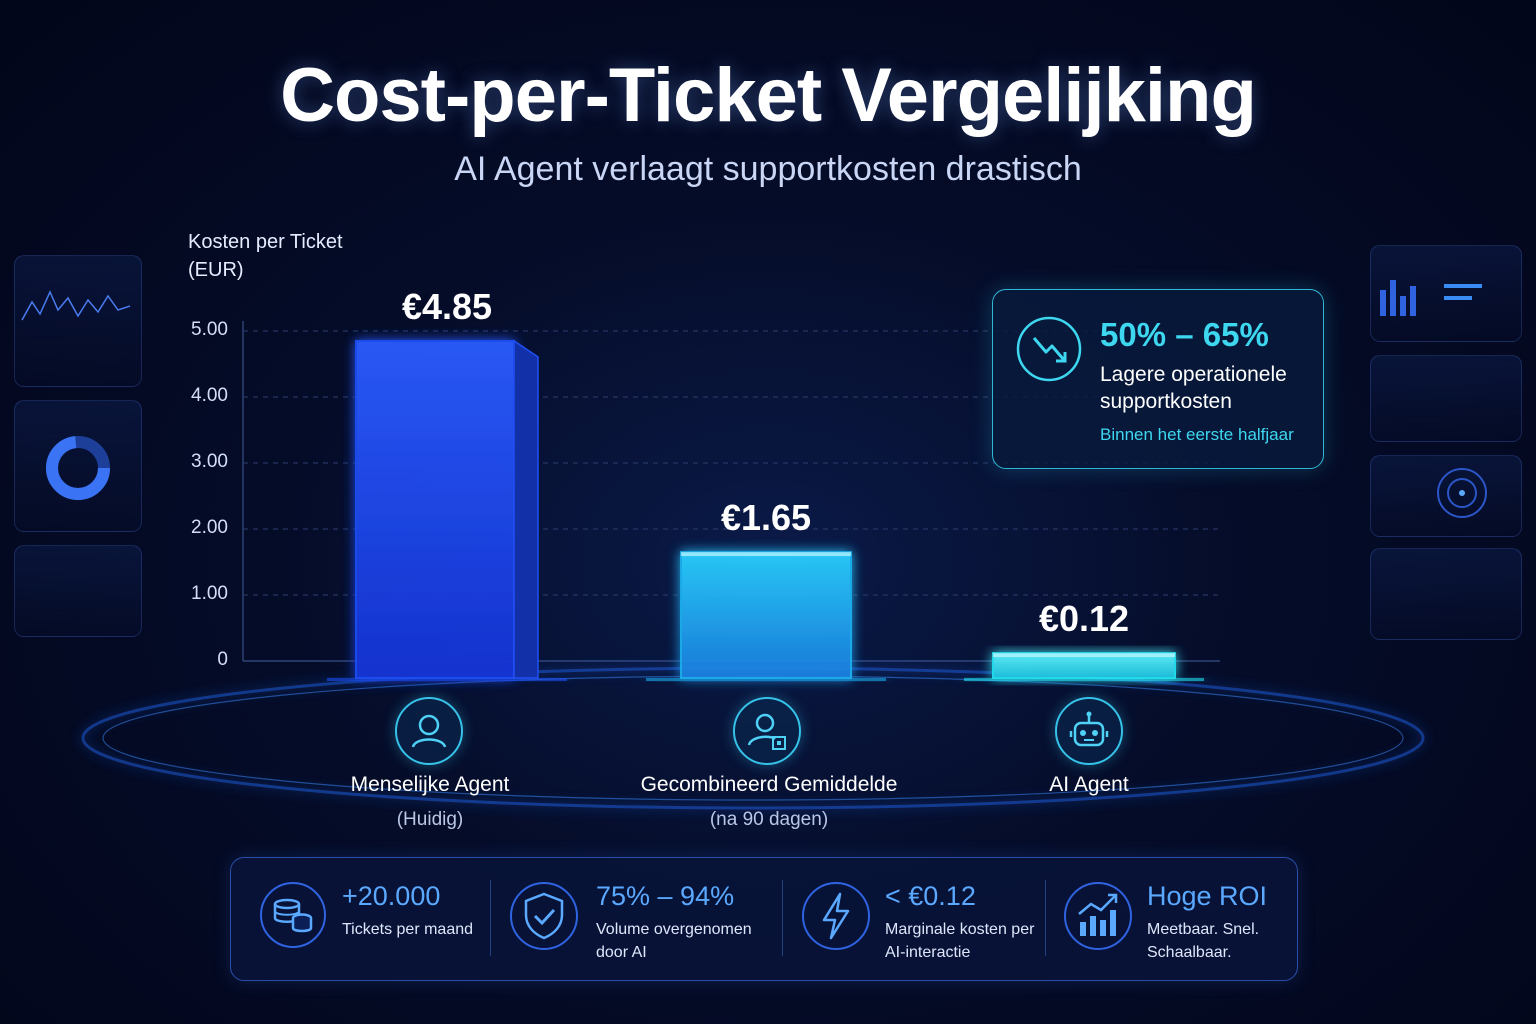 The image size is (1536, 1024). What do you see at coordinates (769, 819) in the screenshot?
I see `category-note-combined: (na 90 dagen)` at bounding box center [769, 819].